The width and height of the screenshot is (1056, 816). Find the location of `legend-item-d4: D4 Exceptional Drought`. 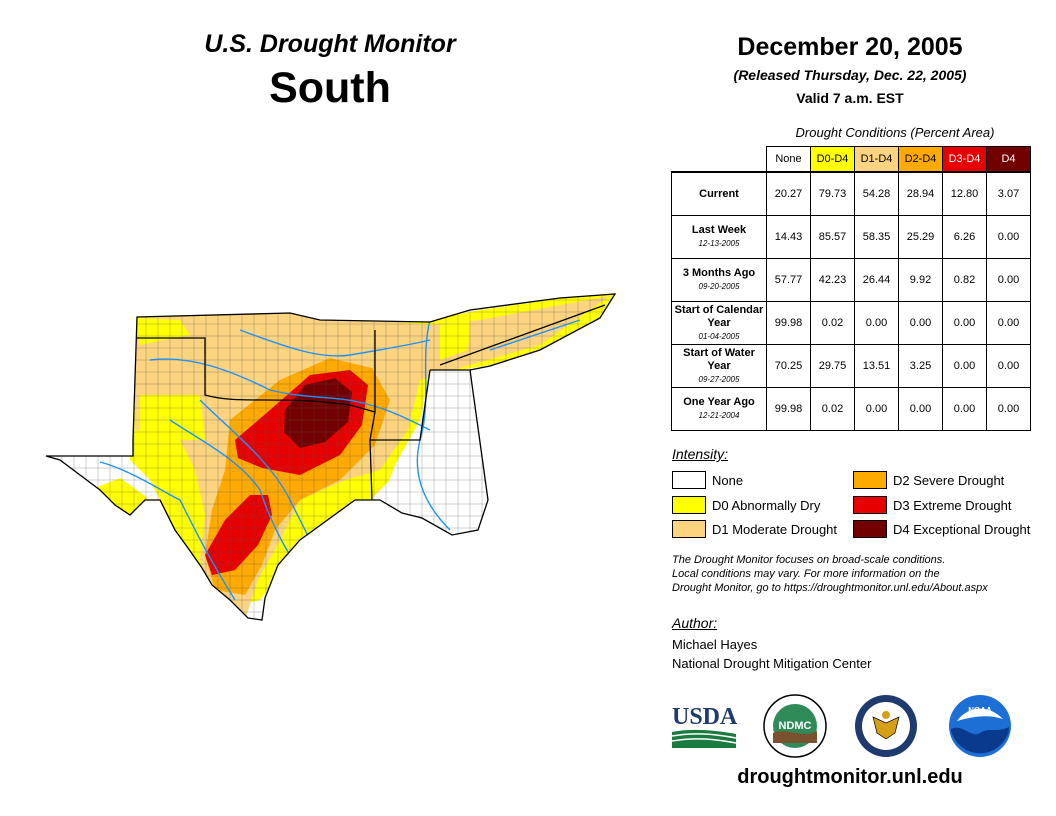

legend-item-d4: D4 Exceptional Drought is located at coordinates (941, 529).